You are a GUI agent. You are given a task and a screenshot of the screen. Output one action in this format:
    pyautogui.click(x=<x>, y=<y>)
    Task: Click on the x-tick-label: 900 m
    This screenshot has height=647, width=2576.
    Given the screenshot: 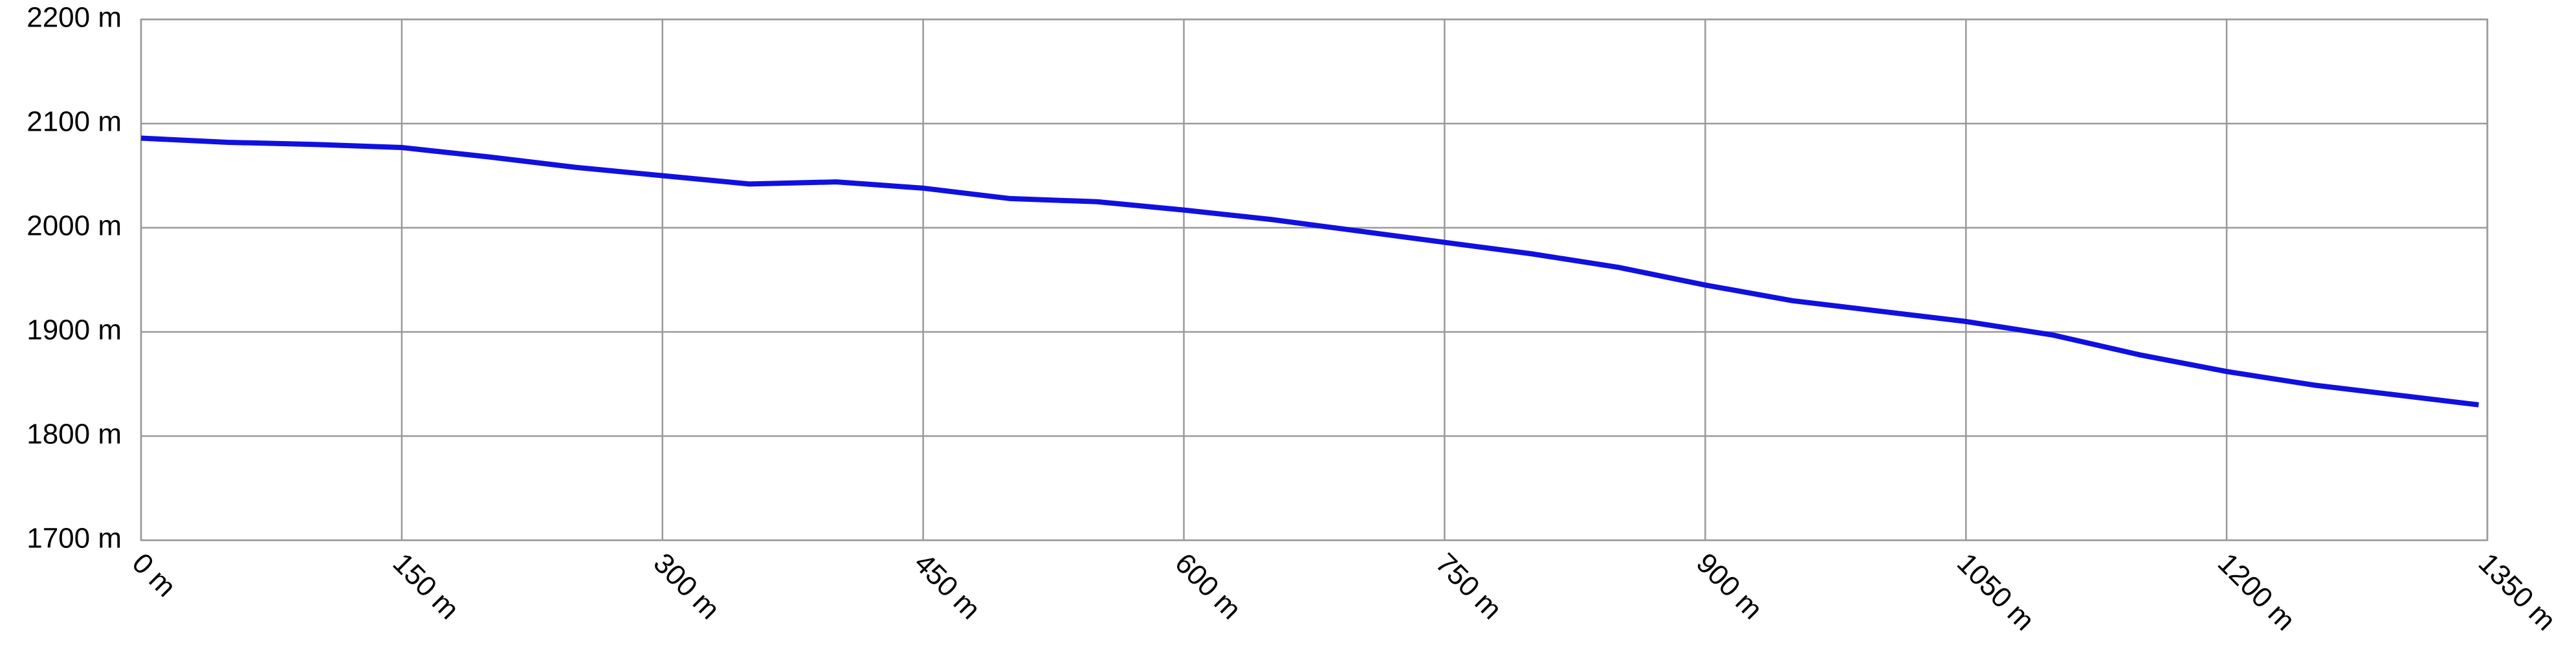 What is the action you would take?
    pyautogui.click(x=1729, y=587)
    